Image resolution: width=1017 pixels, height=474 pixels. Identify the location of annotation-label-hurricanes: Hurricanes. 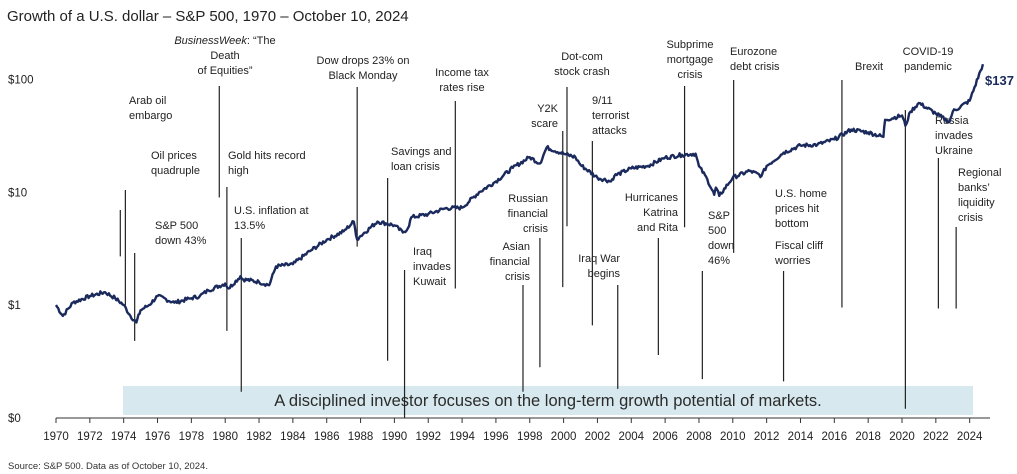
(652, 198).